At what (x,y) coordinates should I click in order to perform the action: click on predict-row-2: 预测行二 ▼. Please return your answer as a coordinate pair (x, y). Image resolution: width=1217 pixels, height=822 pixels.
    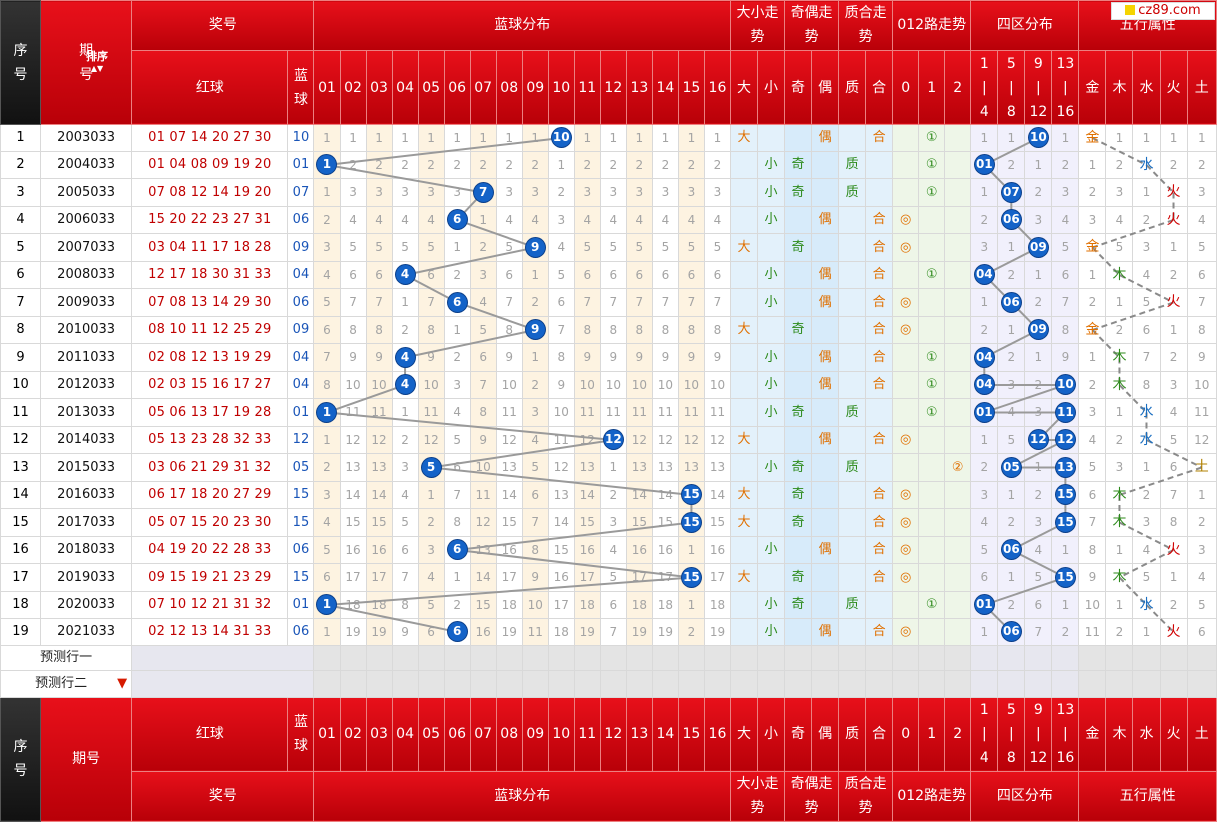
    Looking at the image, I should click on (66, 684).